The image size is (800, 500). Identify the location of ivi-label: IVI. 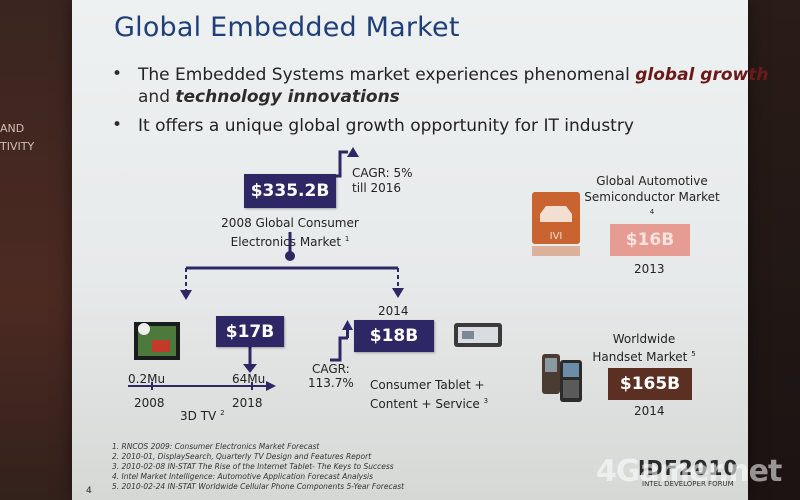
(556, 236).